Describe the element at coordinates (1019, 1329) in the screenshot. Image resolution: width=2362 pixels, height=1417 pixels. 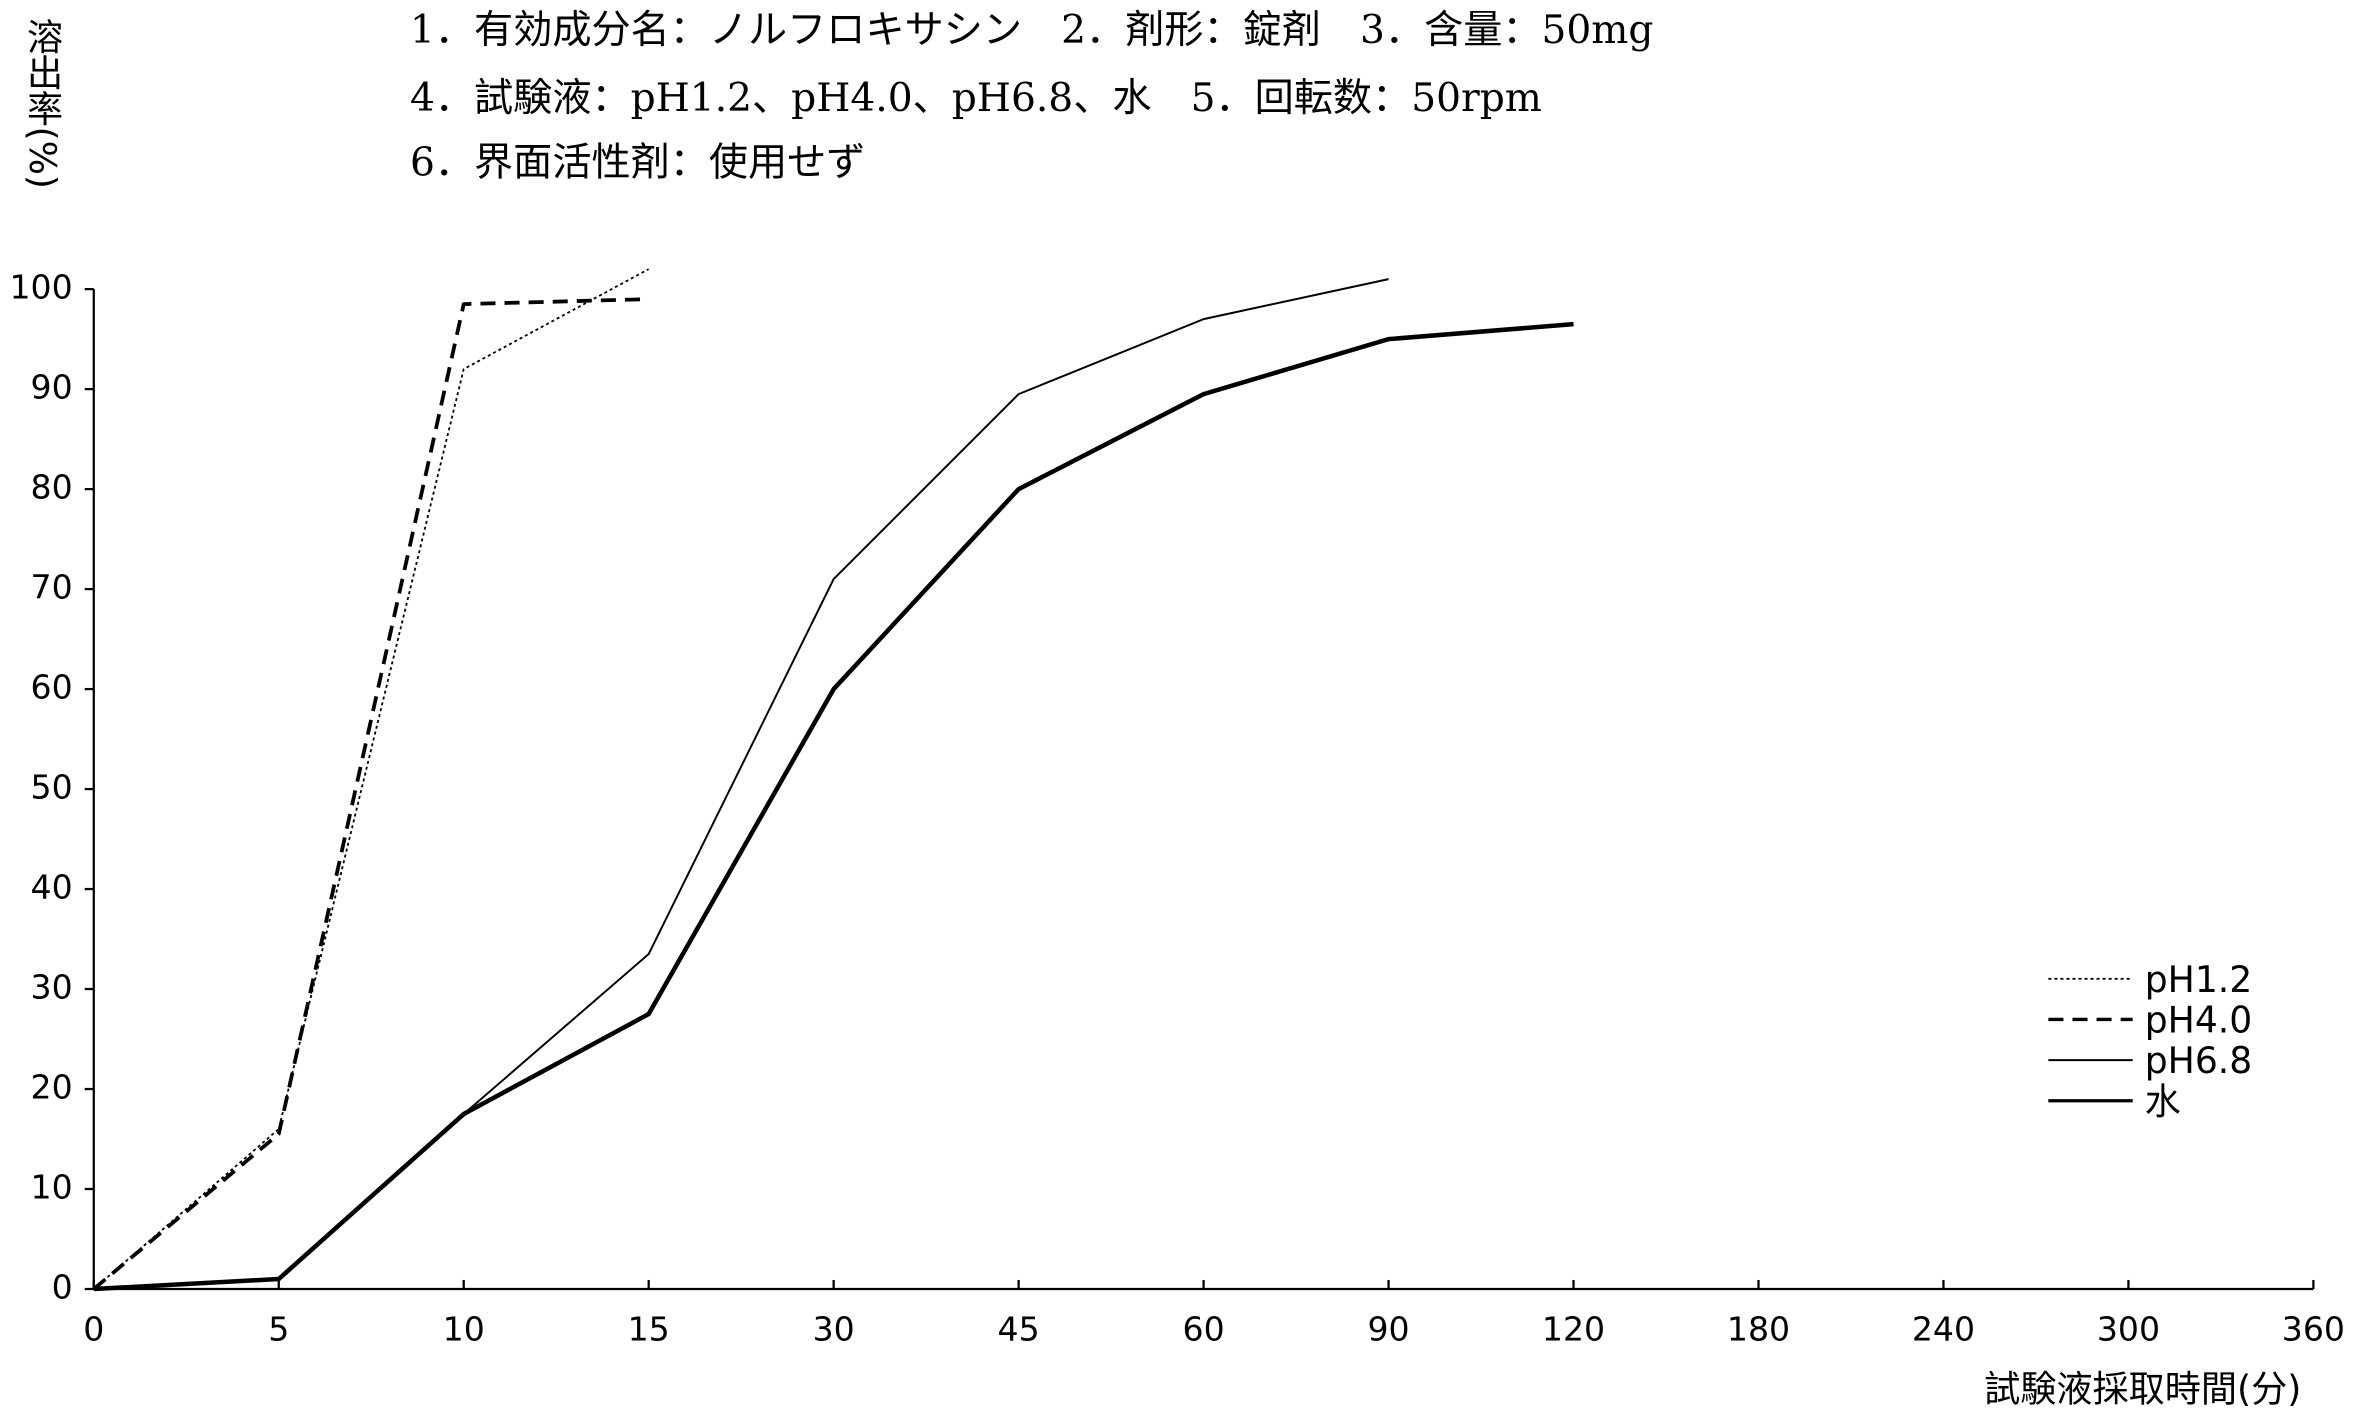
I see `x-tick-label: 45` at that location.